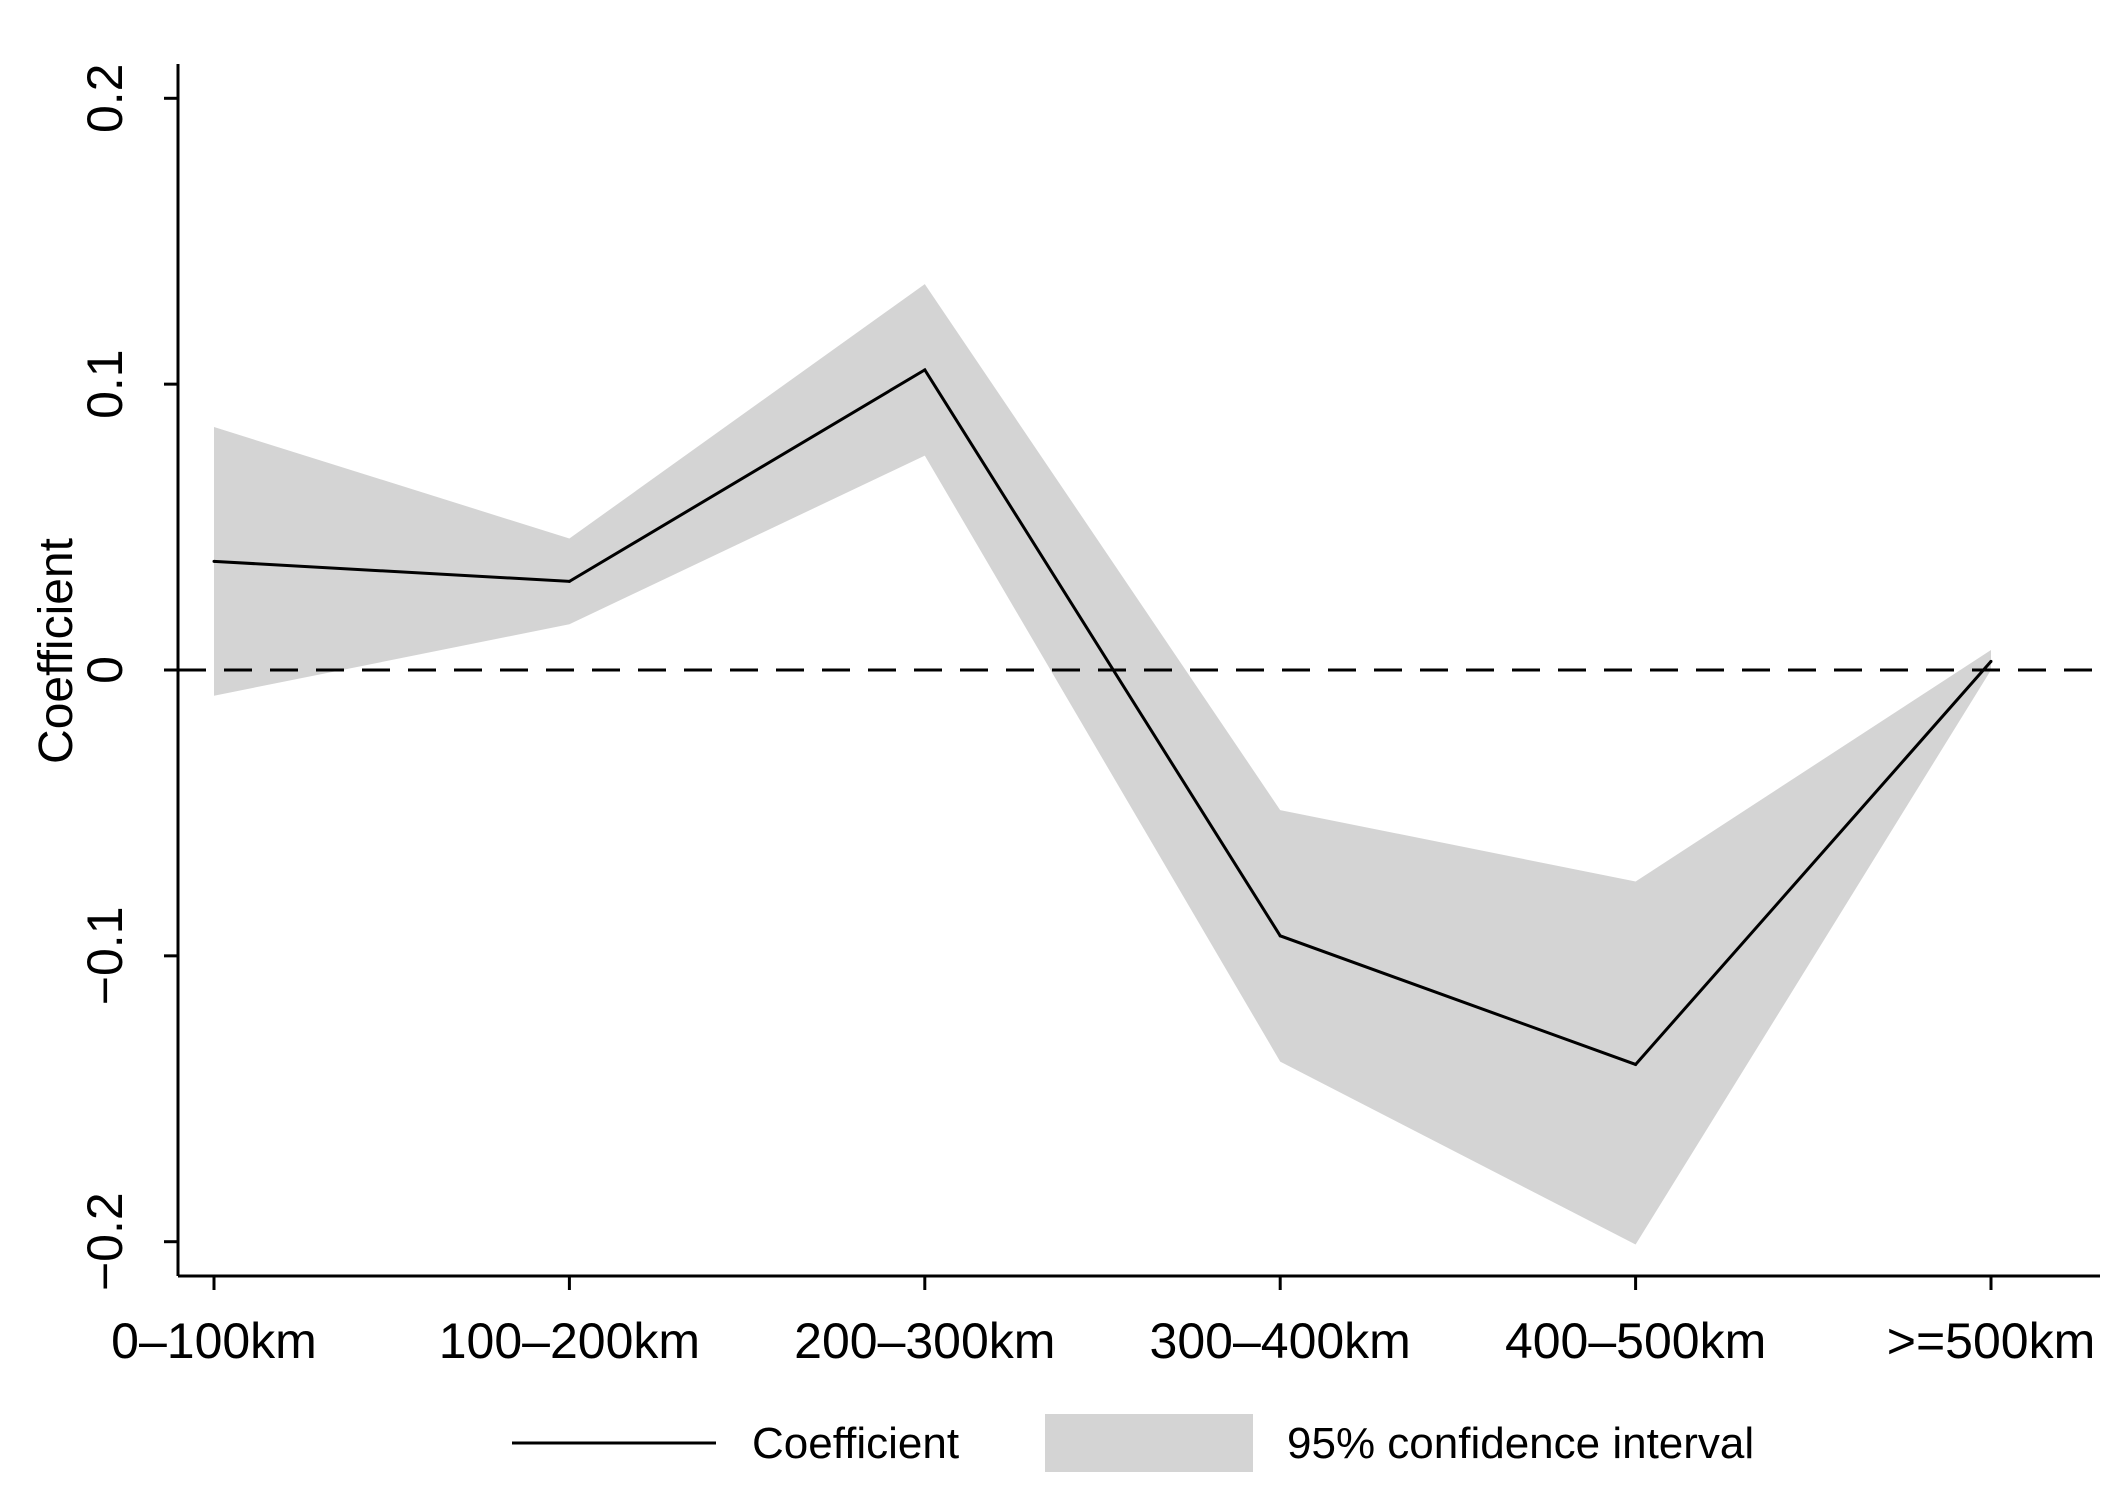 The width and height of the screenshot is (2125, 1498). Describe the element at coordinates (105, 384) in the screenshot. I see `y-tick-label: 0.1` at that location.